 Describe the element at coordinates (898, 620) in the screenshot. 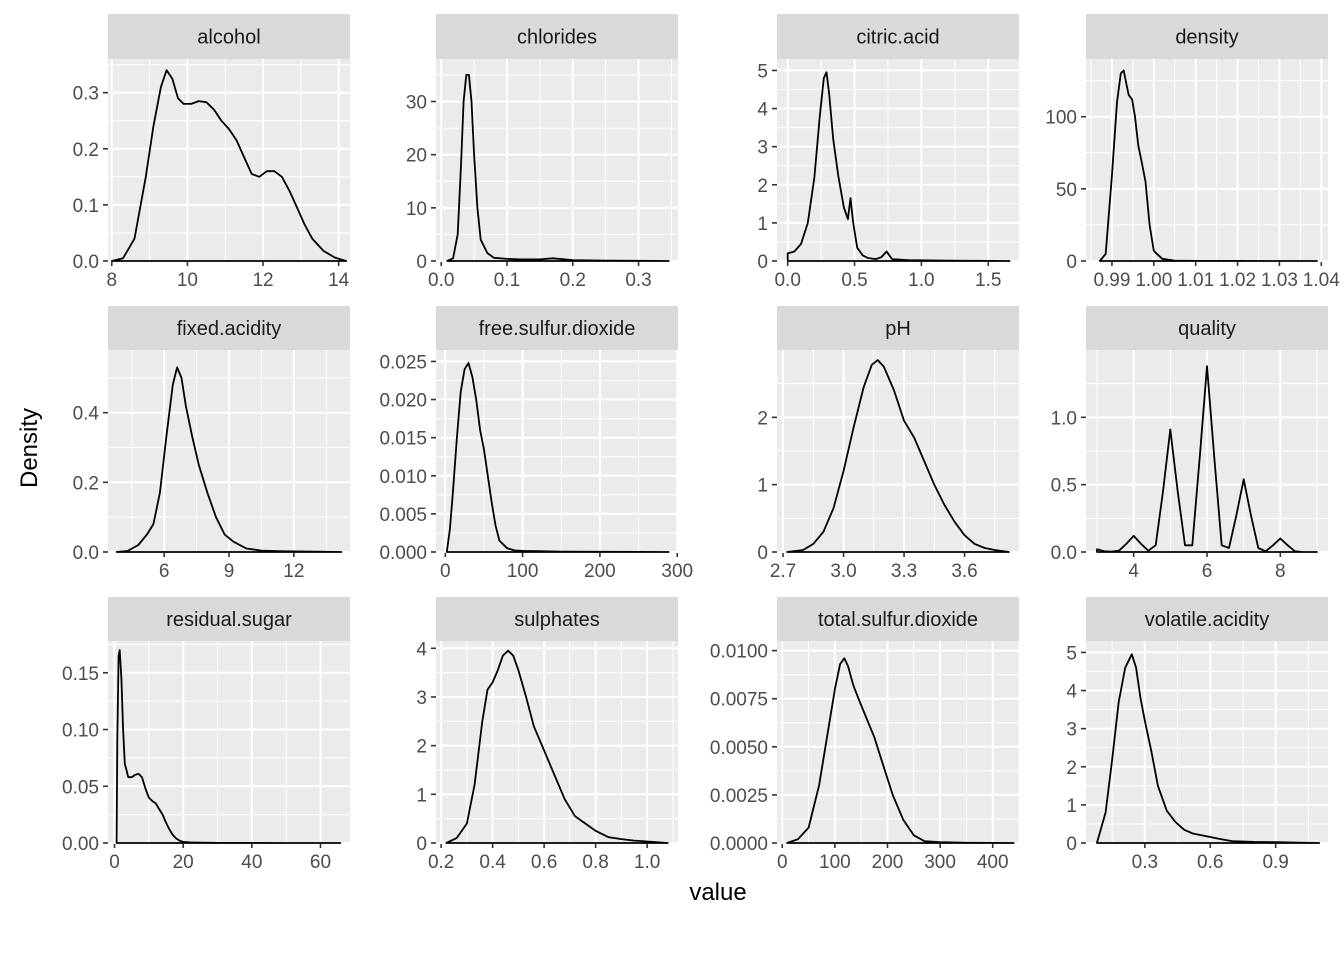

I see `facet-title: total.sulfur.dioxide` at that location.